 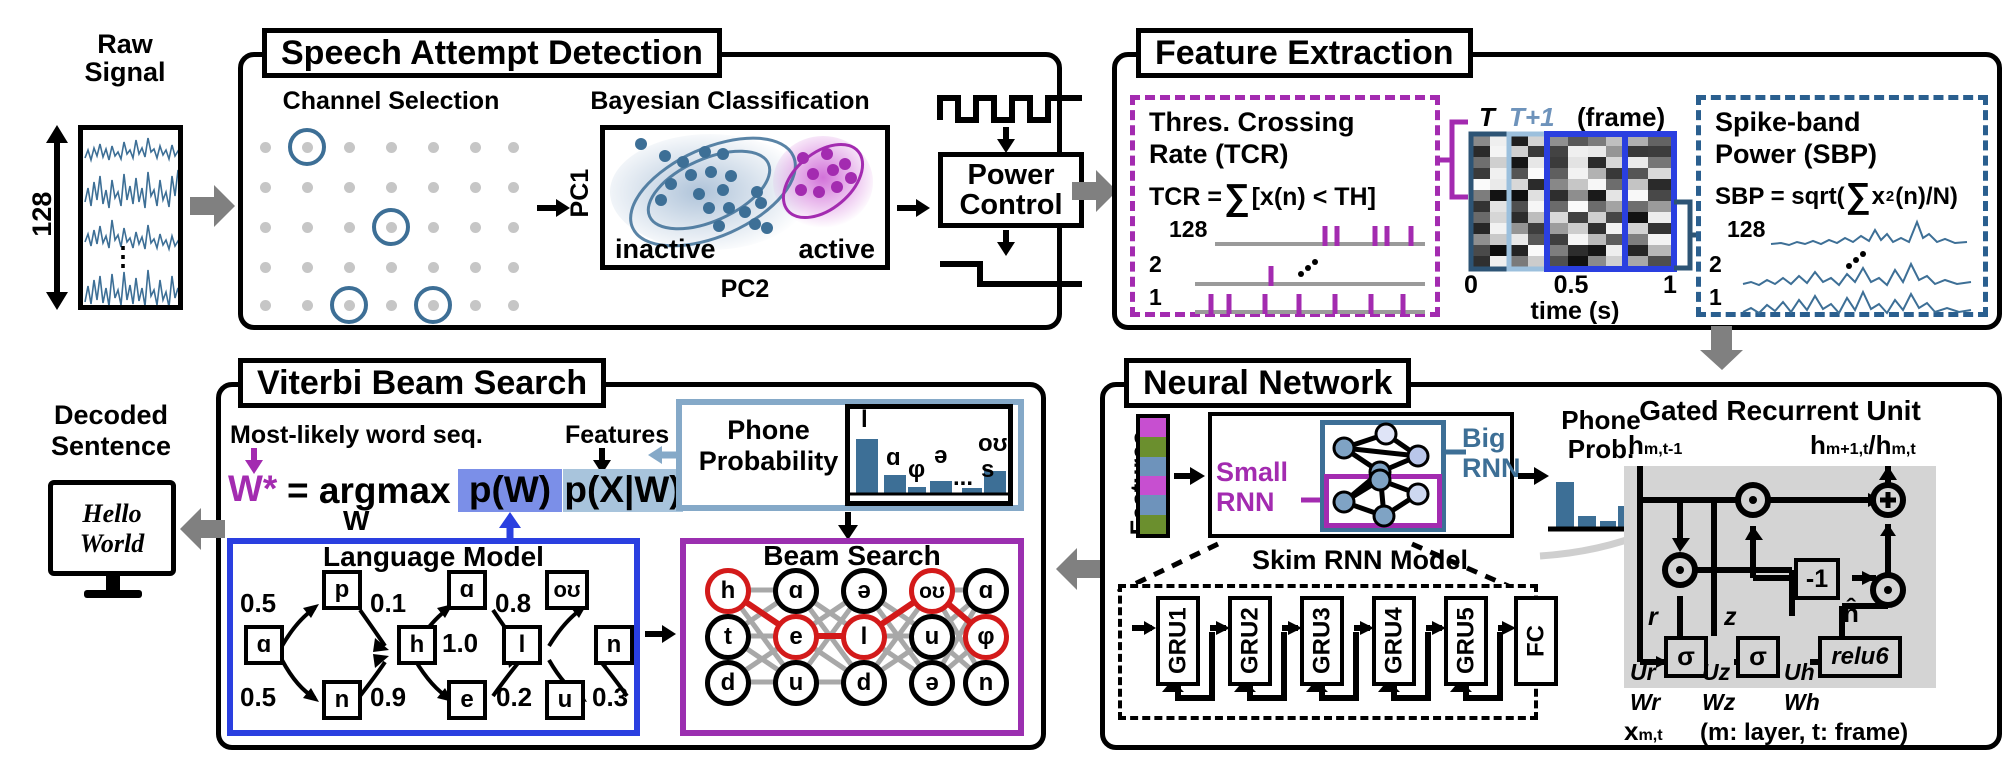 What do you see at coordinates (1817, 579) in the screenshot?
I see `gru-minus-one-box: -1` at bounding box center [1817, 579].